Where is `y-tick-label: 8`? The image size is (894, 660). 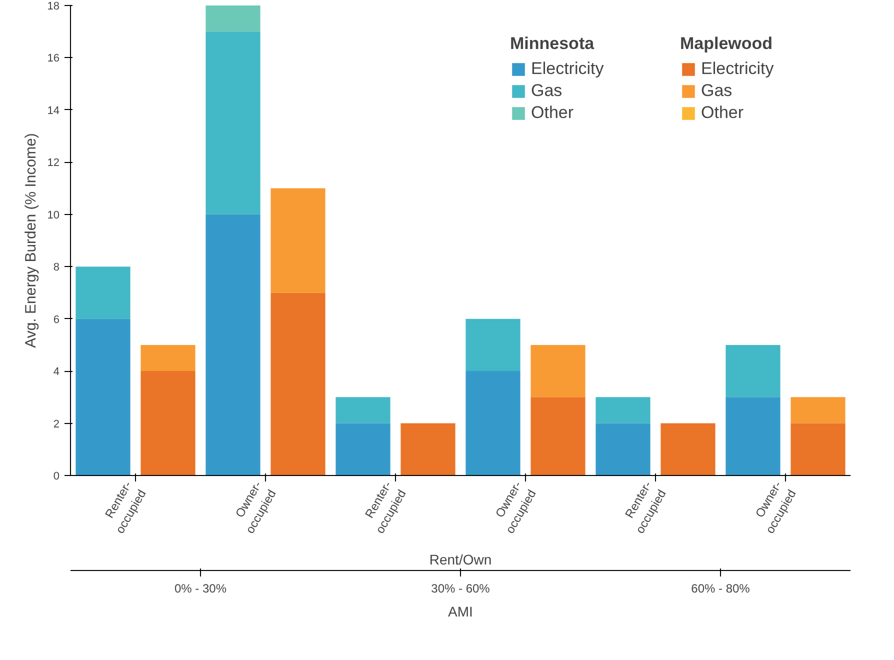
y-tick-label: 8 is located at coordinates (56, 268).